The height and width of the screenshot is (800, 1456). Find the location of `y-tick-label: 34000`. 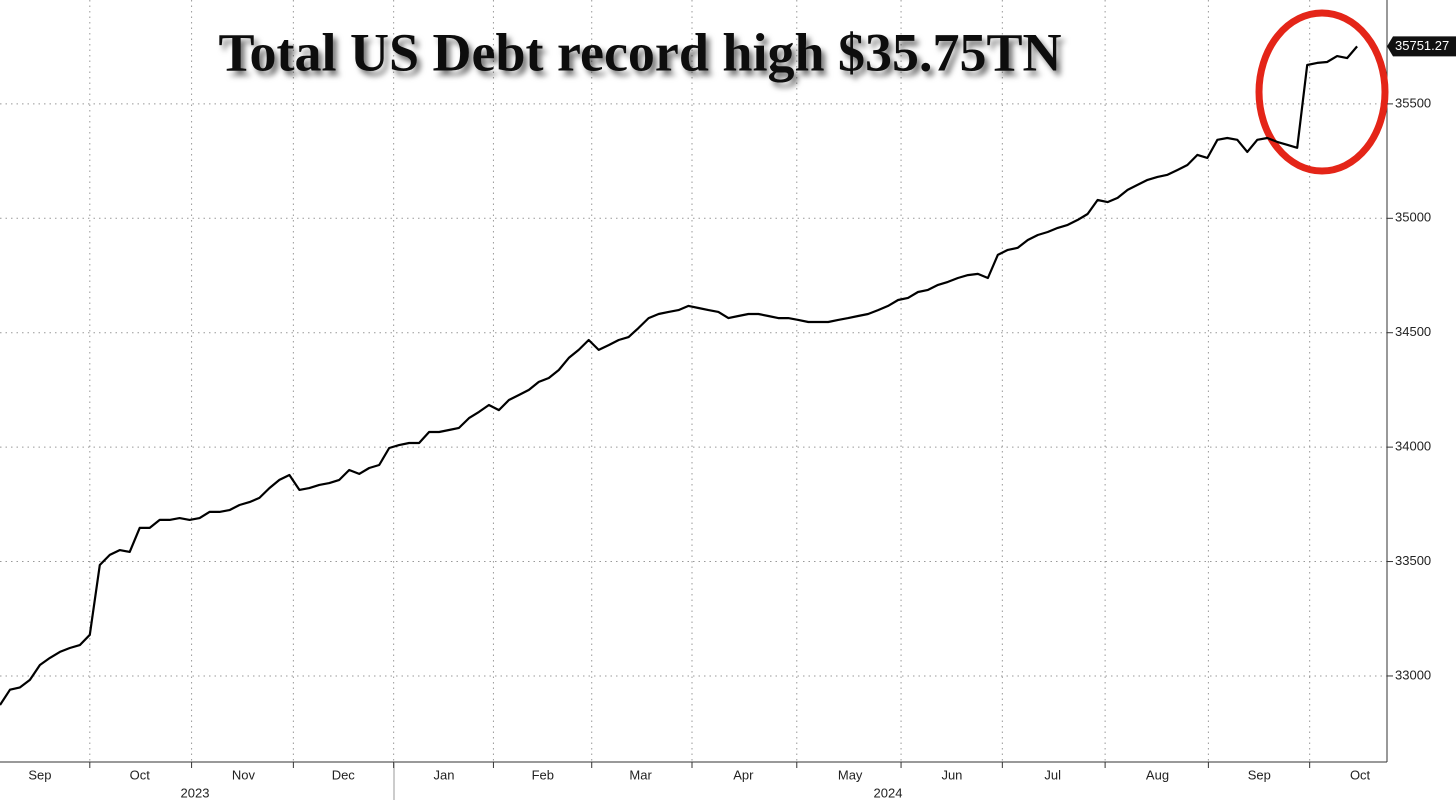

y-tick-label: 34000 is located at coordinates (1413, 446).